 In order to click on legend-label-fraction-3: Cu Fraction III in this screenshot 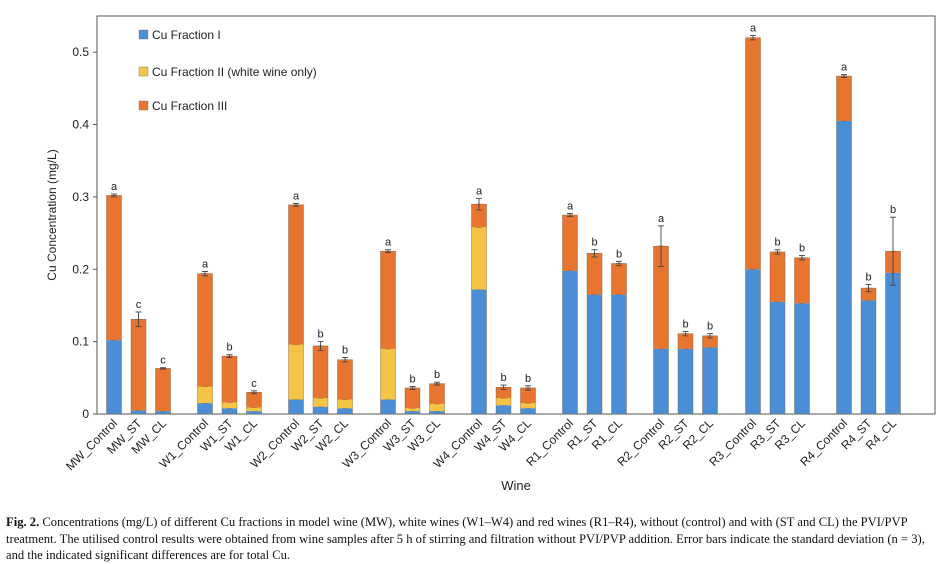, I will do `click(189, 106)`.